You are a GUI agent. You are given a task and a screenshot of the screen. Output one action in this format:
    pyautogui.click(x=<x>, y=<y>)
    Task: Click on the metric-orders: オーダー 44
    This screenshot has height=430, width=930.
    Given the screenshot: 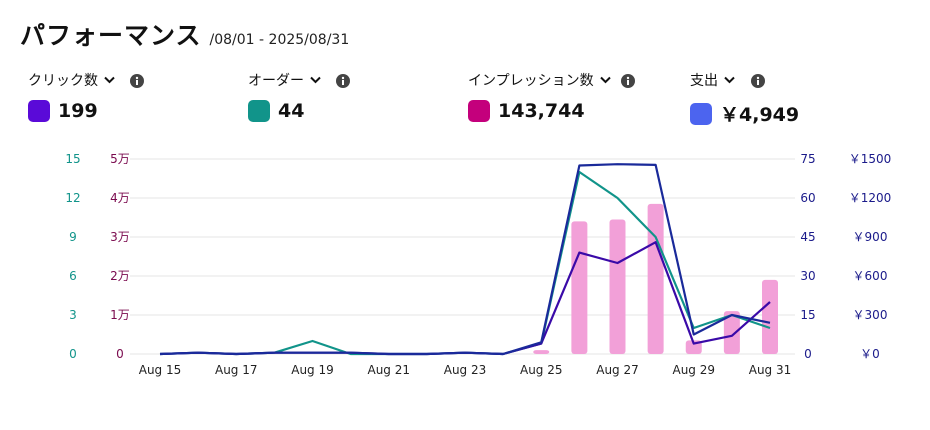 What is the action you would take?
    pyautogui.click(x=299, y=96)
    